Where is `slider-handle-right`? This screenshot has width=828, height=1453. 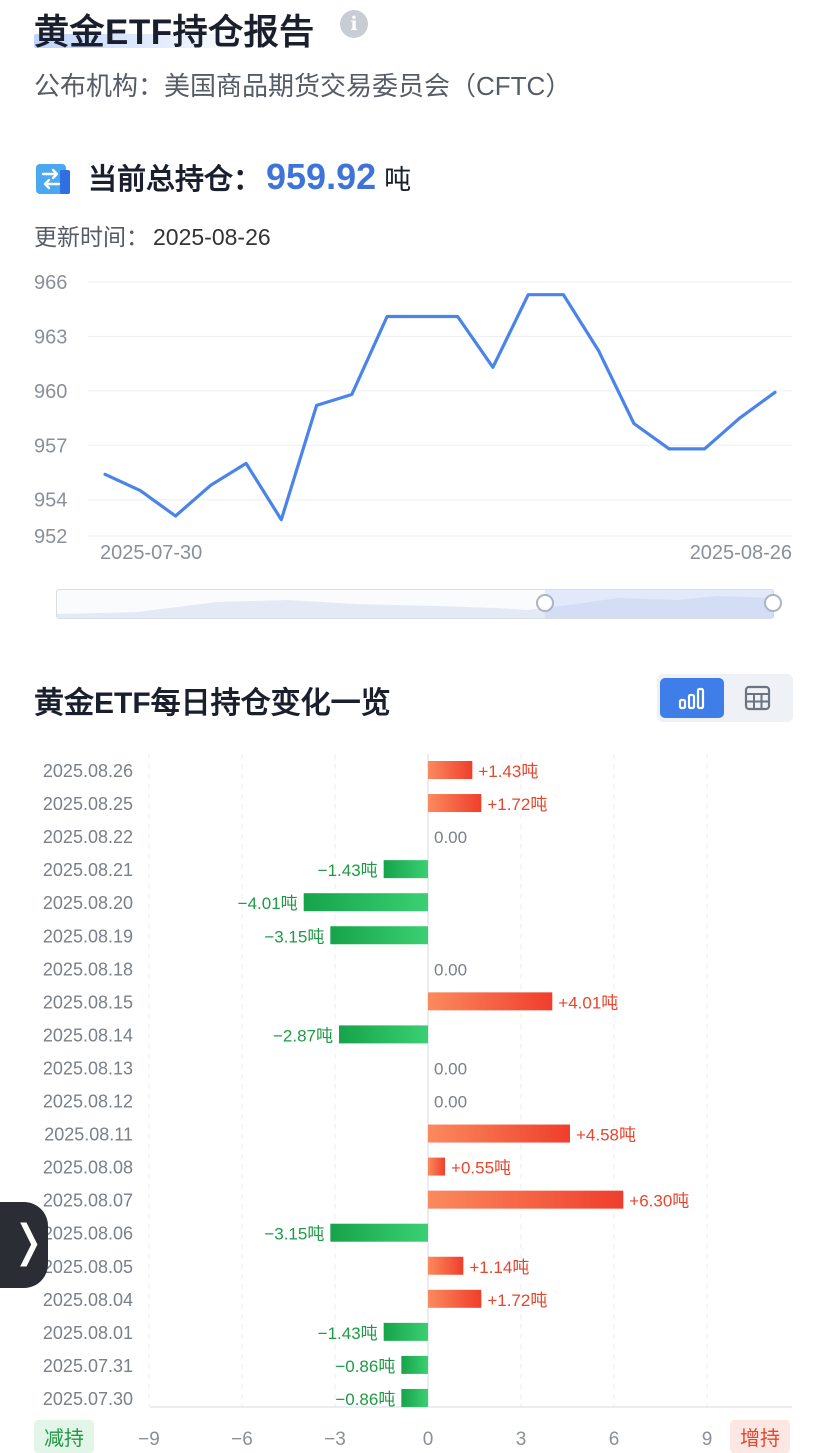
slider-handle-right is located at coordinates (773, 603).